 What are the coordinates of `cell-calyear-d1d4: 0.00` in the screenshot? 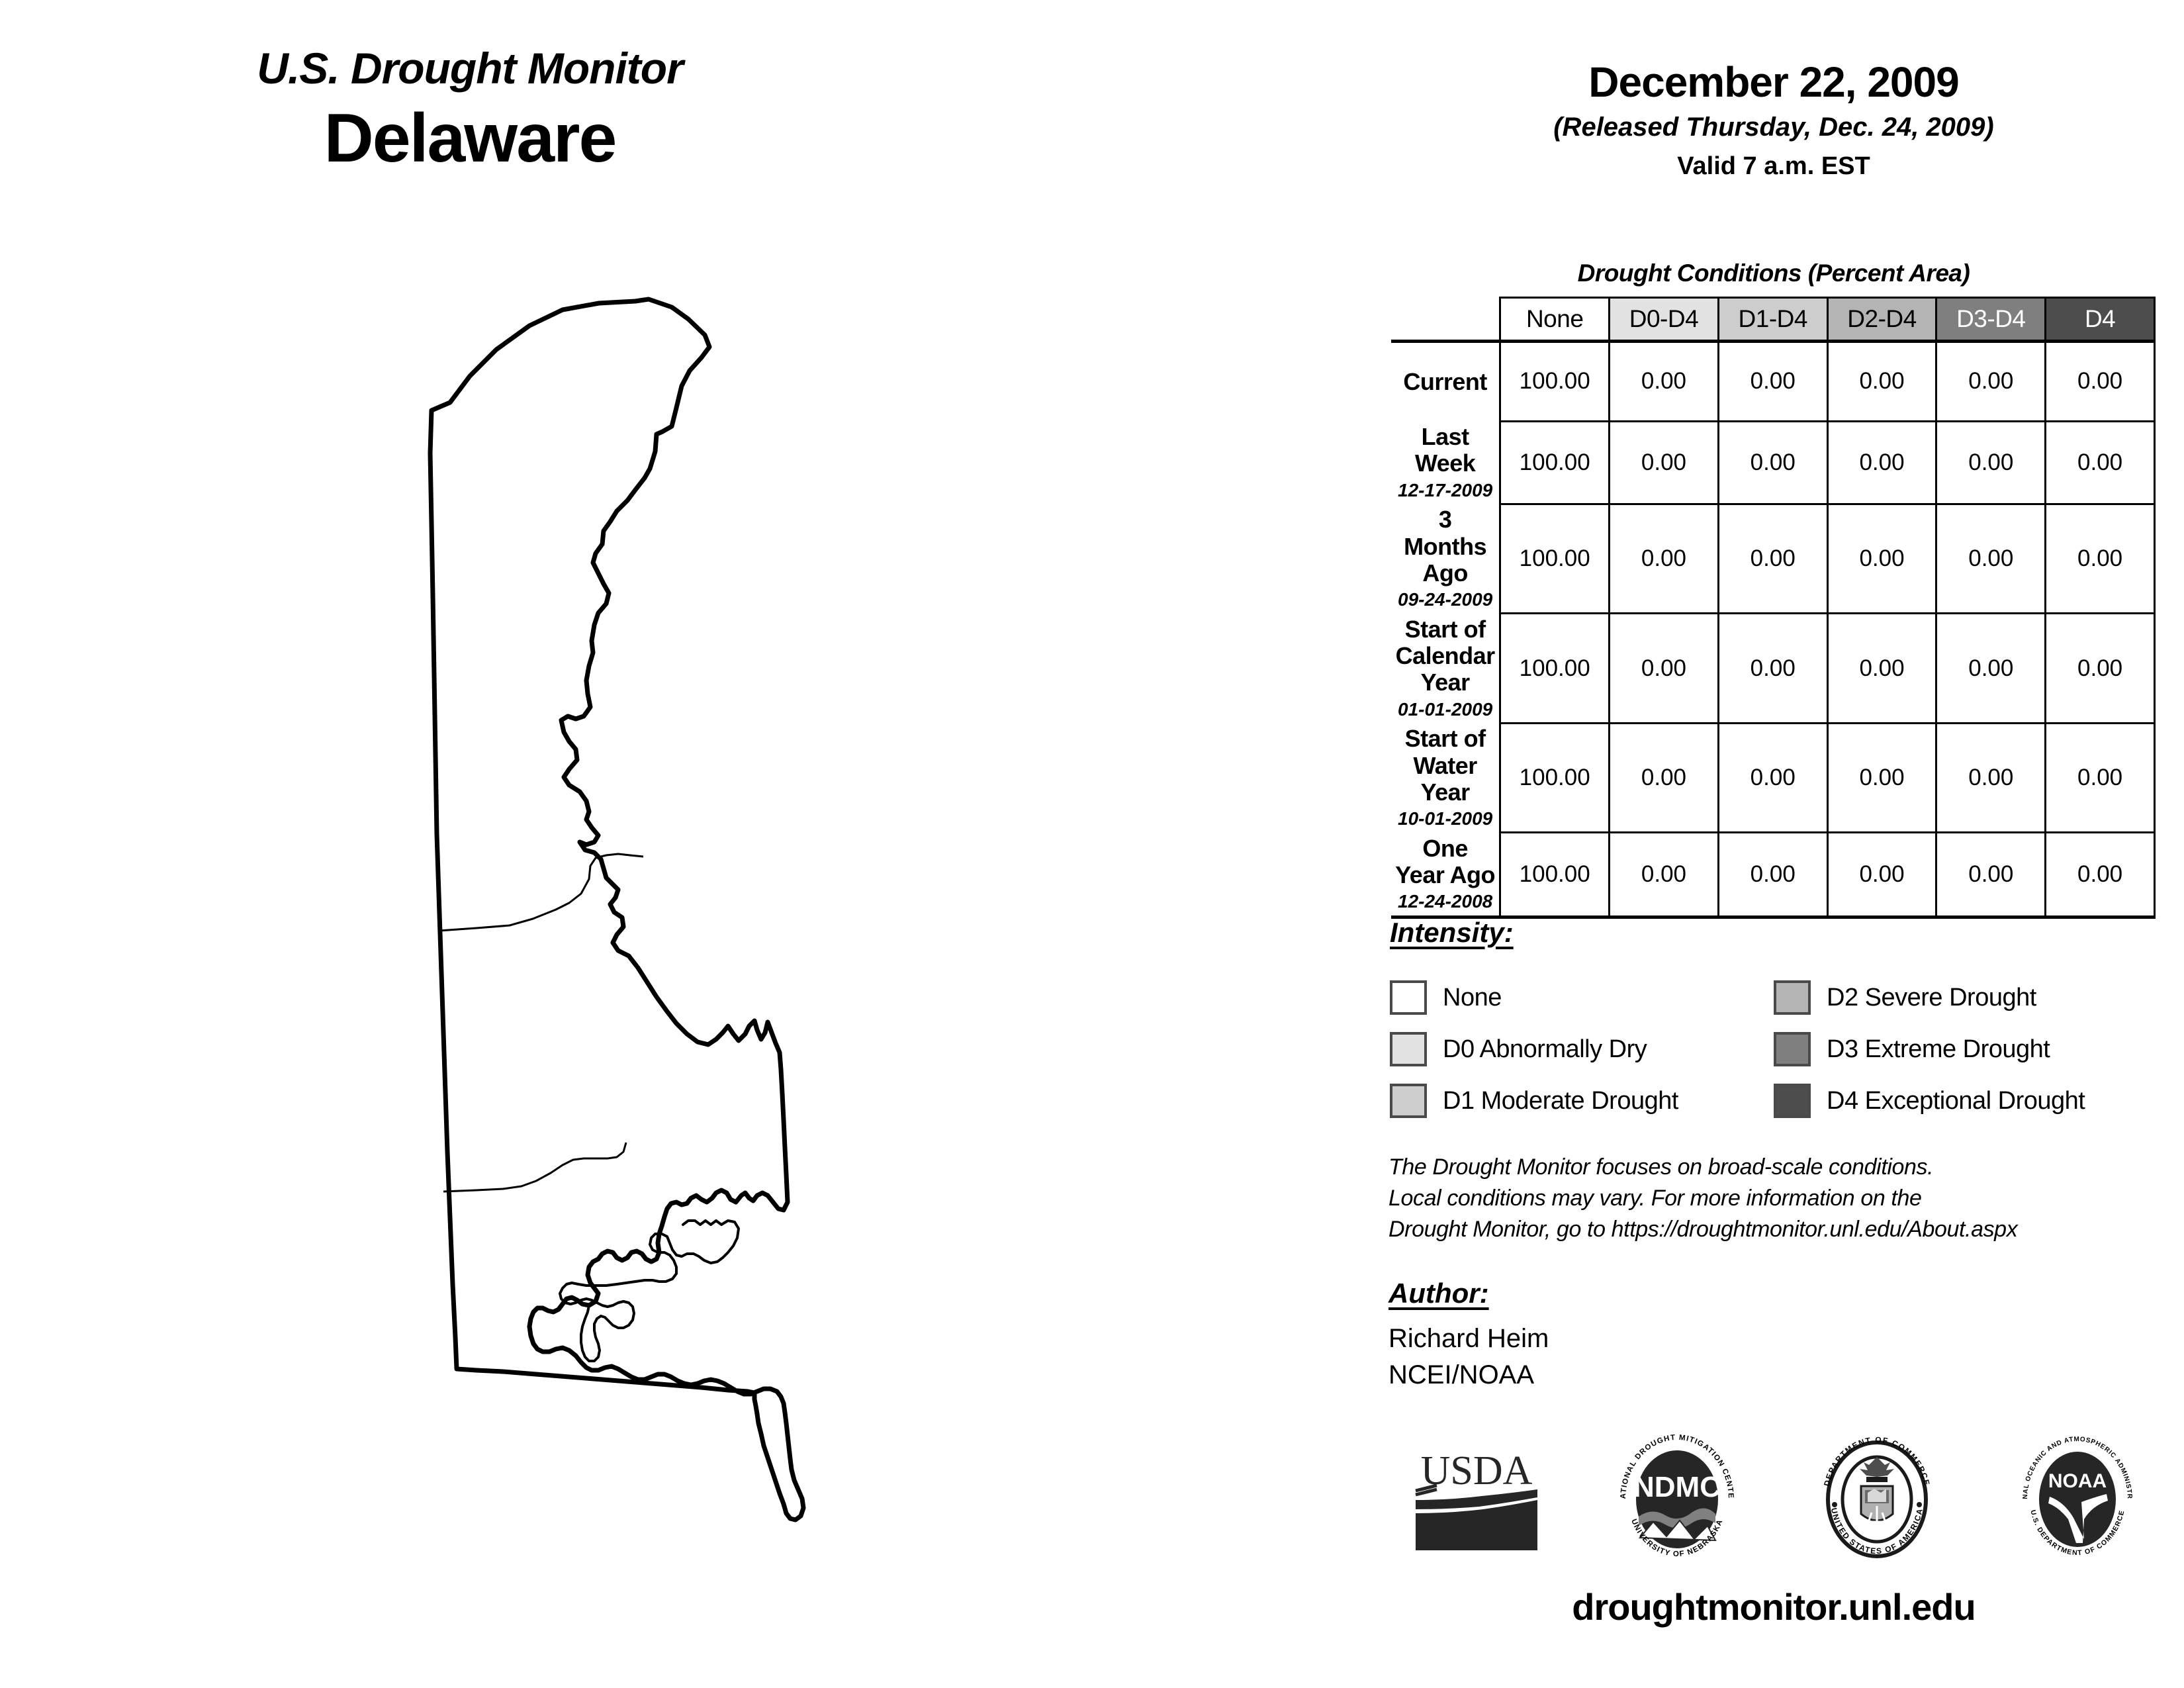 It's located at (1773, 668).